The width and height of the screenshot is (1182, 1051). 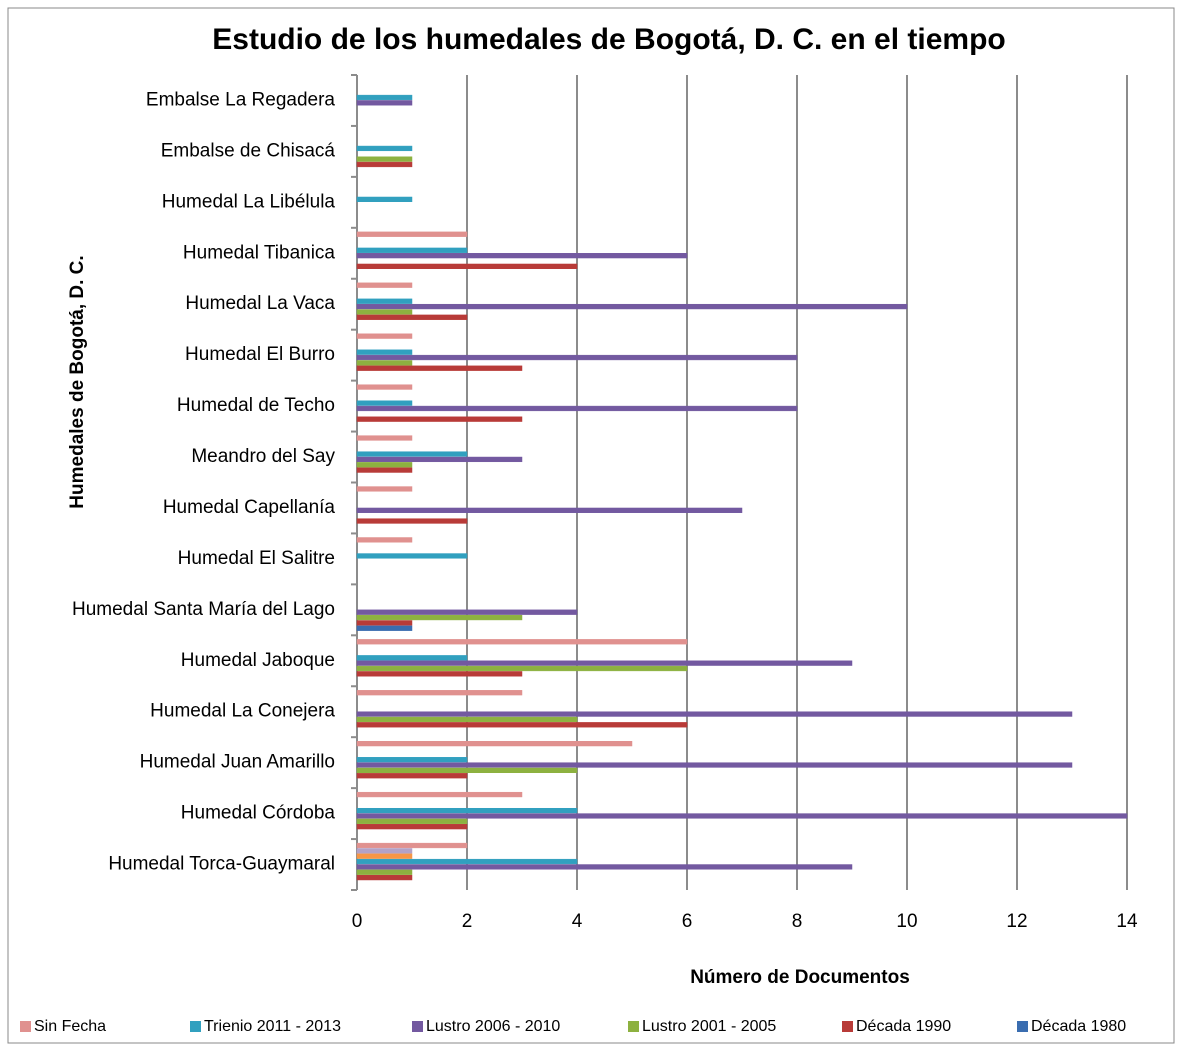 I want to click on y-tick-label: Humedal La Vaca, so click(x=260, y=303).